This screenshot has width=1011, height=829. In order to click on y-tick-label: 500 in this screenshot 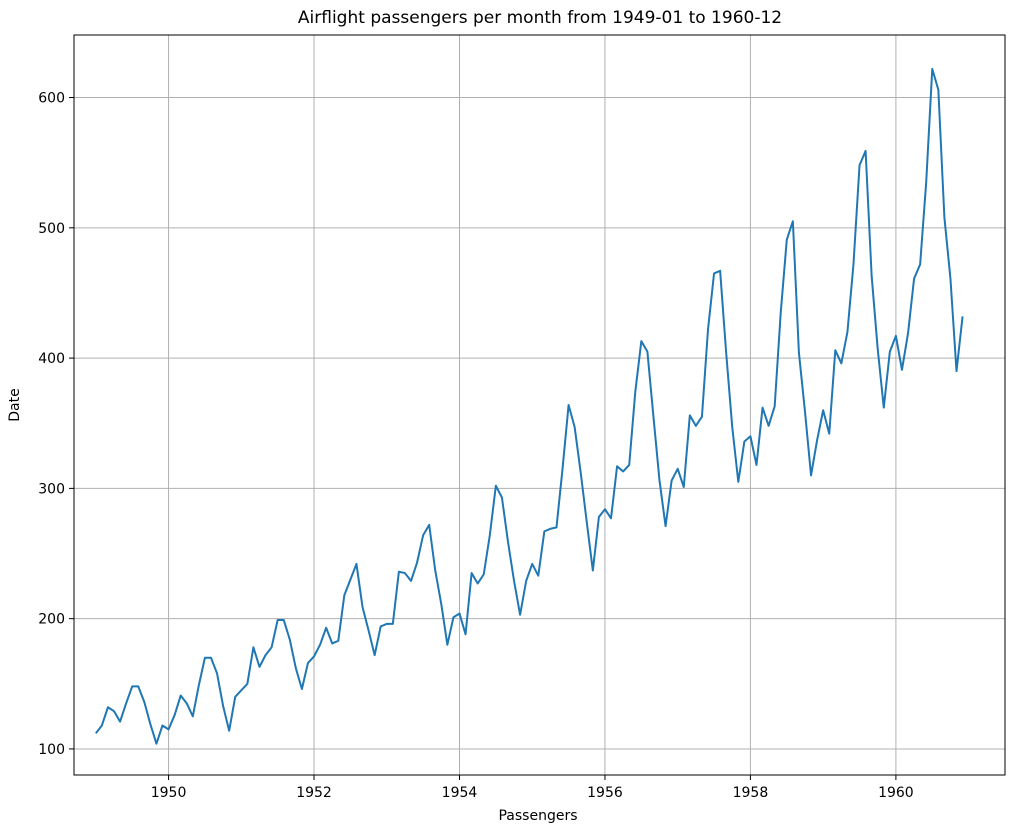, I will do `click(51, 229)`.